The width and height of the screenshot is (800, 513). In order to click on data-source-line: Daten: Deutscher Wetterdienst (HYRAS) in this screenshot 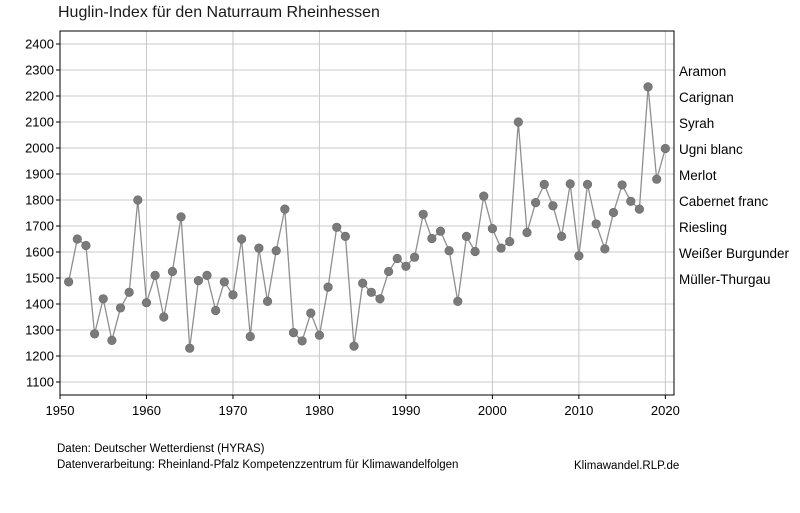, I will do `click(161, 449)`.